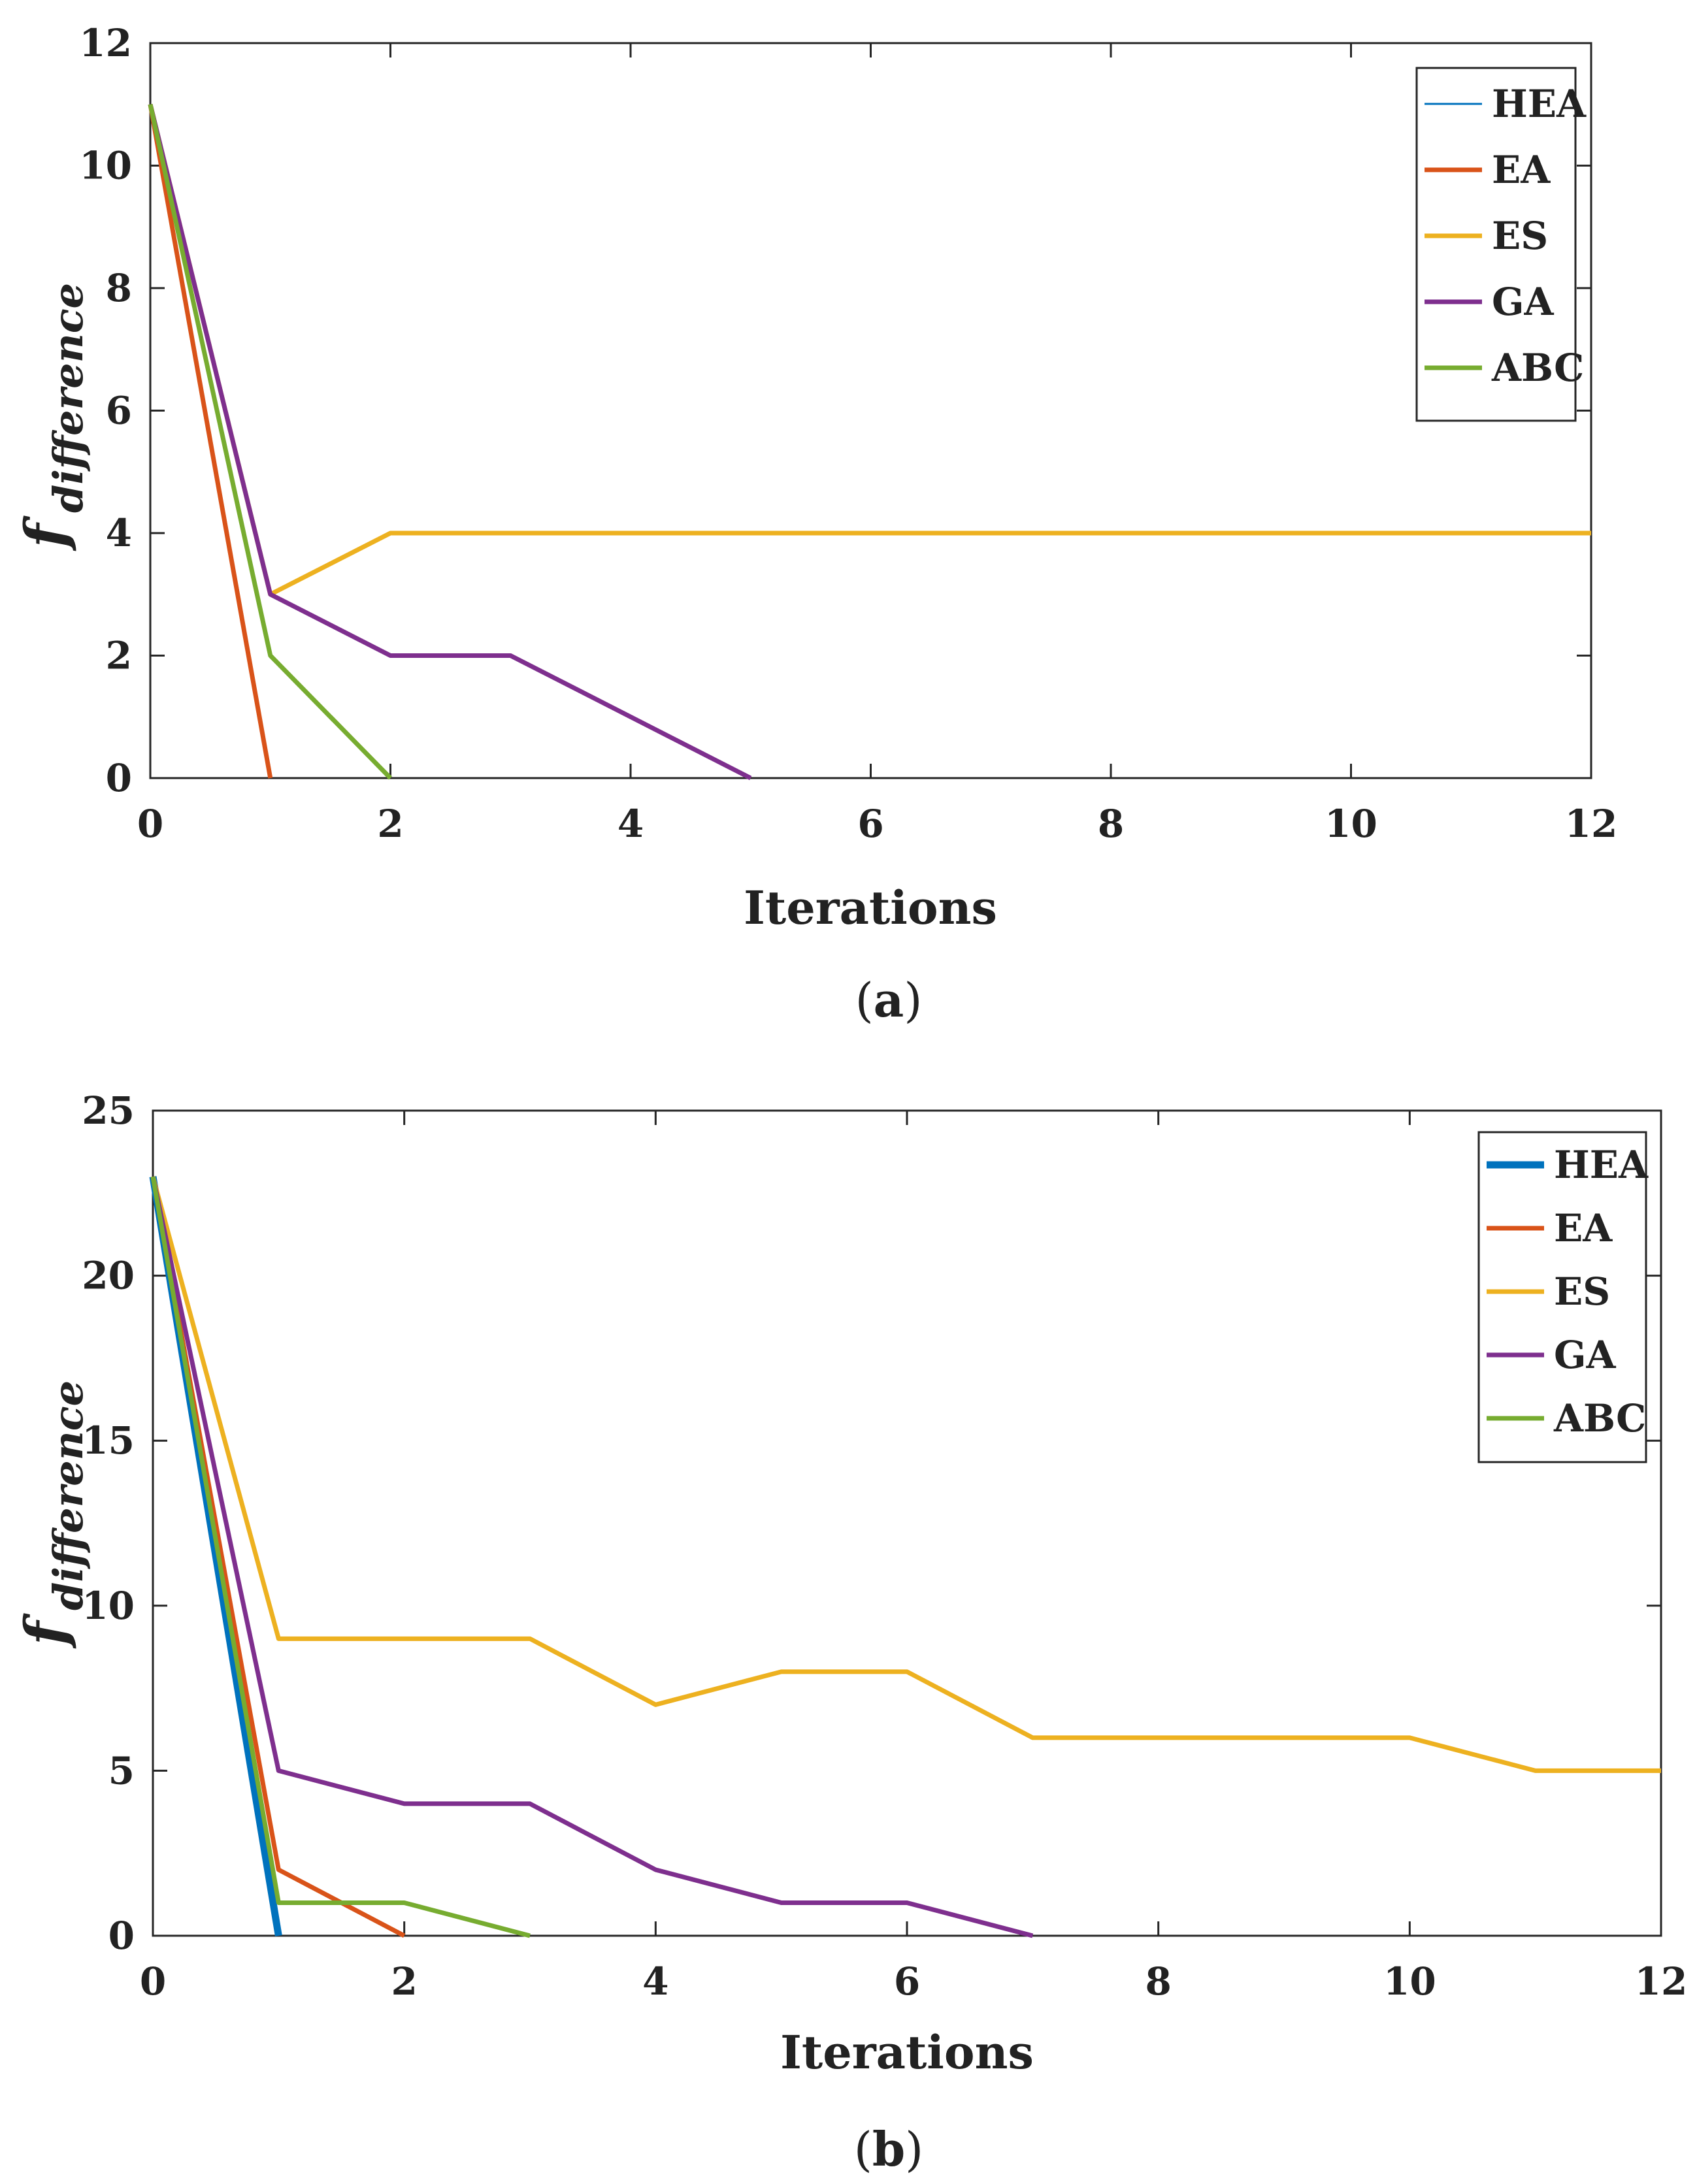 The height and width of the screenshot is (2184, 1697). What do you see at coordinates (68, 1495) in the screenshot?
I see `y-axis-title-sub-b: difference` at bounding box center [68, 1495].